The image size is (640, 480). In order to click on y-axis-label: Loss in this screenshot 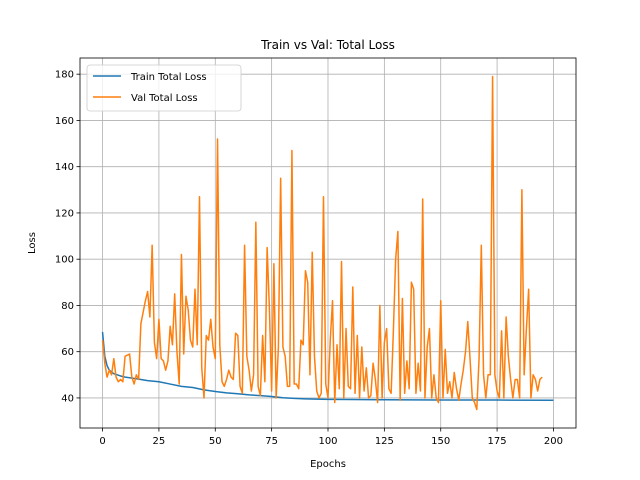, I will do `click(32, 243)`.